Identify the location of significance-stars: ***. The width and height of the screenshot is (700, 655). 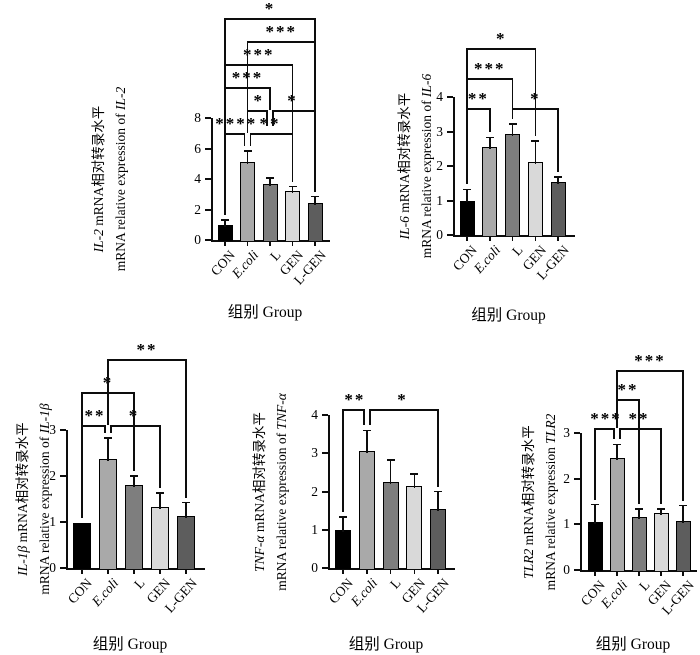
(606, 418).